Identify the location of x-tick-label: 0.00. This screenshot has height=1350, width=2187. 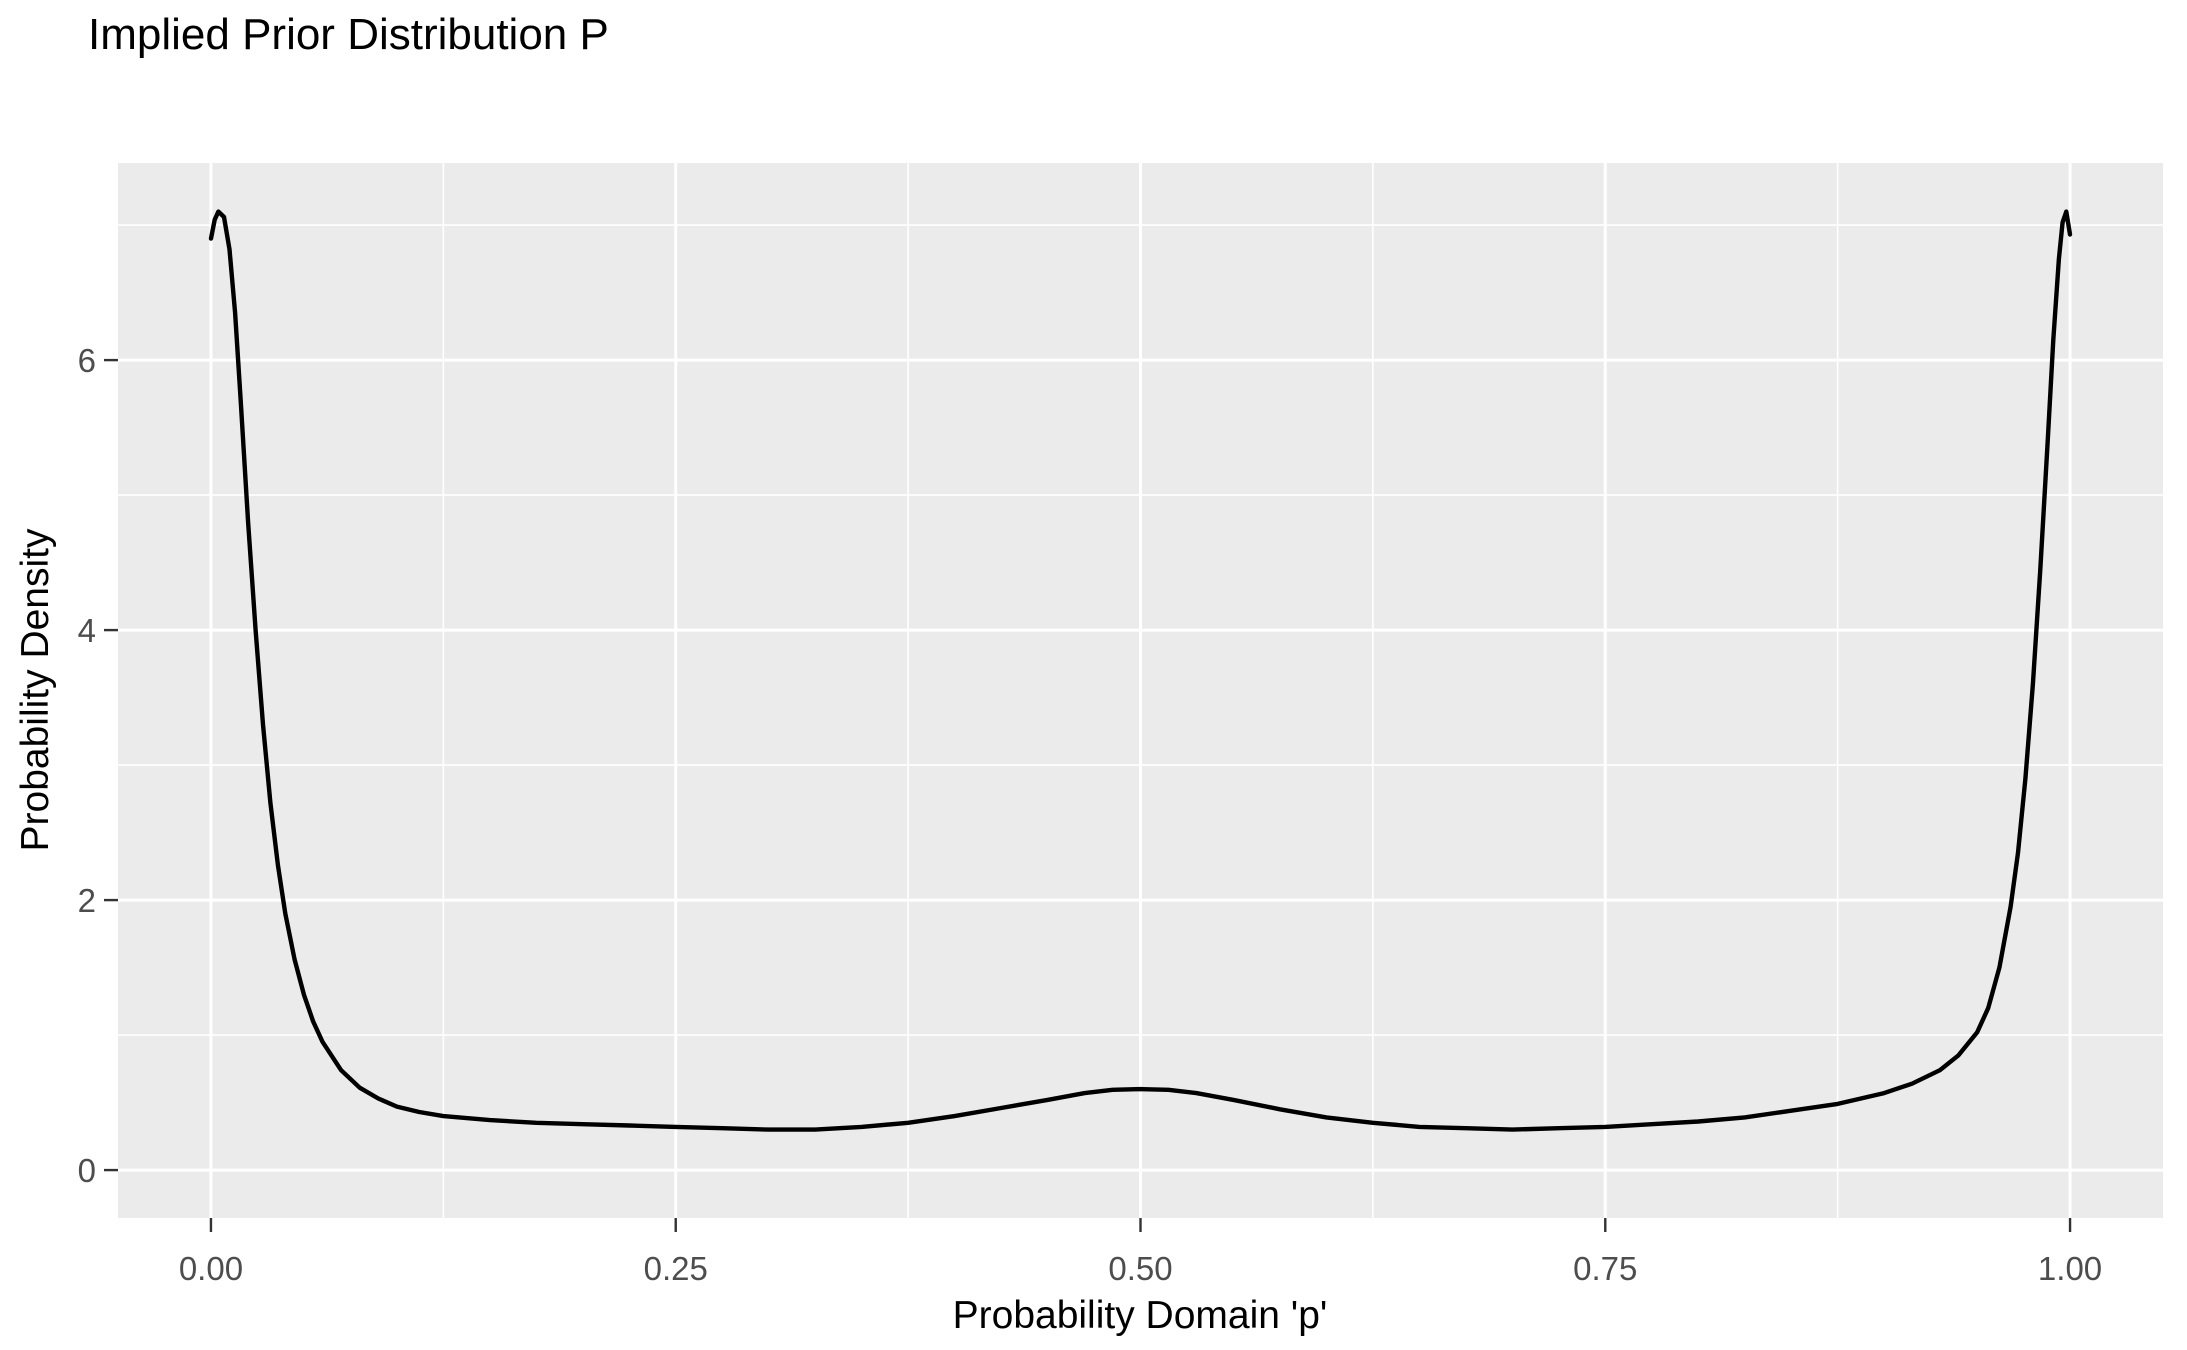
(211, 1268).